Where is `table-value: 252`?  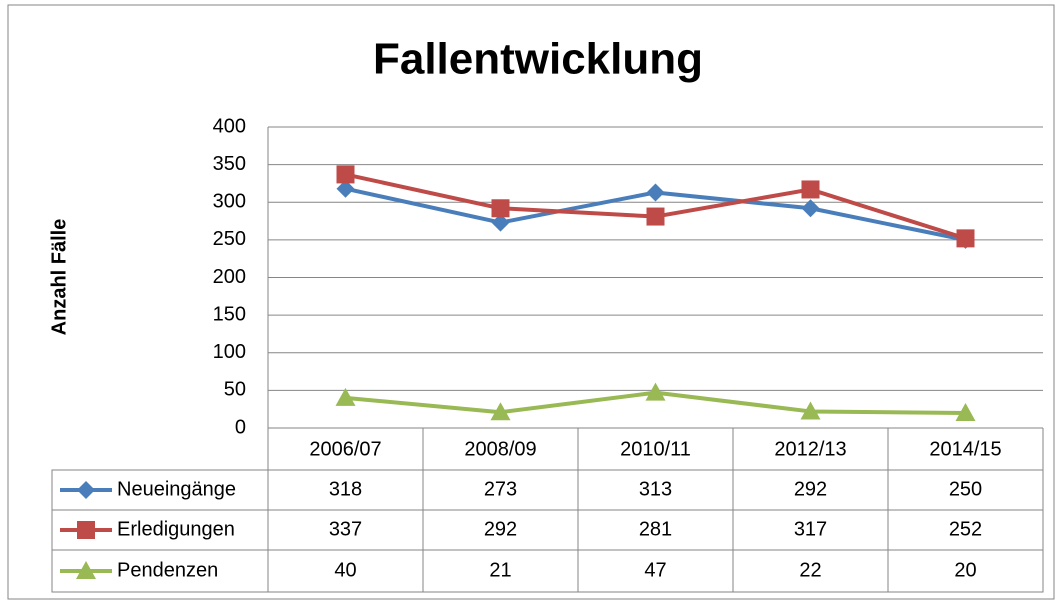 table-value: 252 is located at coordinates (965, 529).